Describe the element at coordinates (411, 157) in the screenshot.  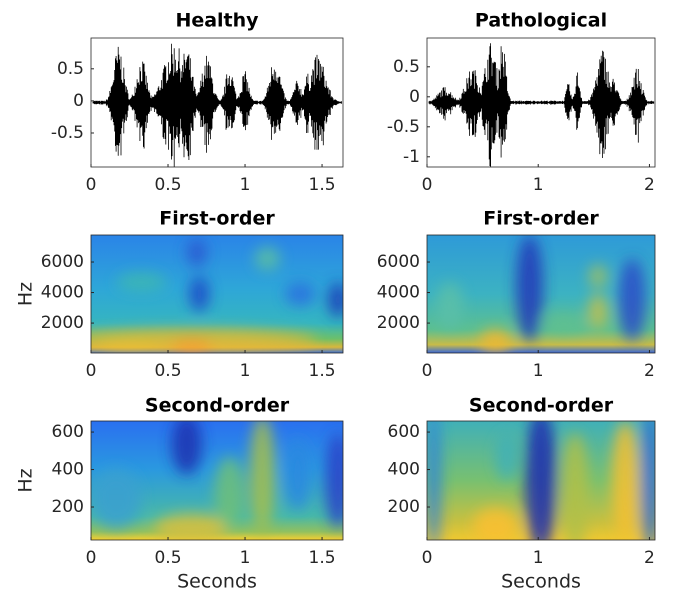
I see `y-tick-label: -1` at that location.